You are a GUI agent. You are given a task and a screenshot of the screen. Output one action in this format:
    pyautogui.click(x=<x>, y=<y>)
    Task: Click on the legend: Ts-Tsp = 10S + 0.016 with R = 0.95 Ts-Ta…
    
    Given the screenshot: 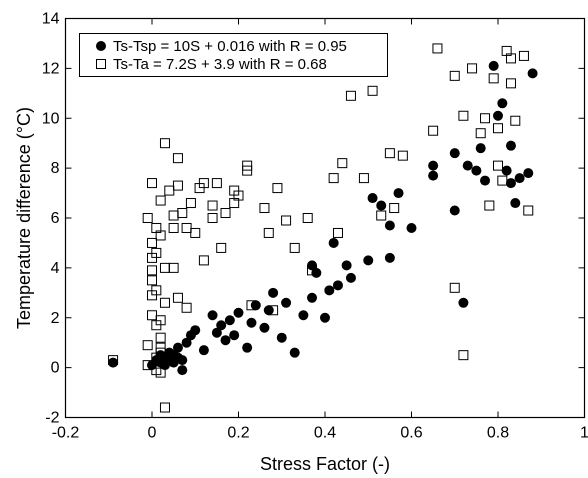 What is the action you would take?
    pyautogui.click(x=233, y=55)
    